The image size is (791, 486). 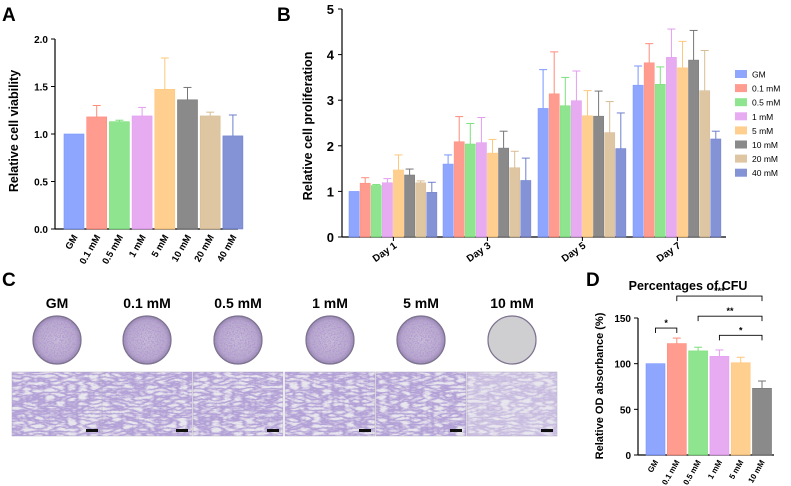 I want to click on chart-a-xtick-label: 20 mM, so click(x=204, y=248).